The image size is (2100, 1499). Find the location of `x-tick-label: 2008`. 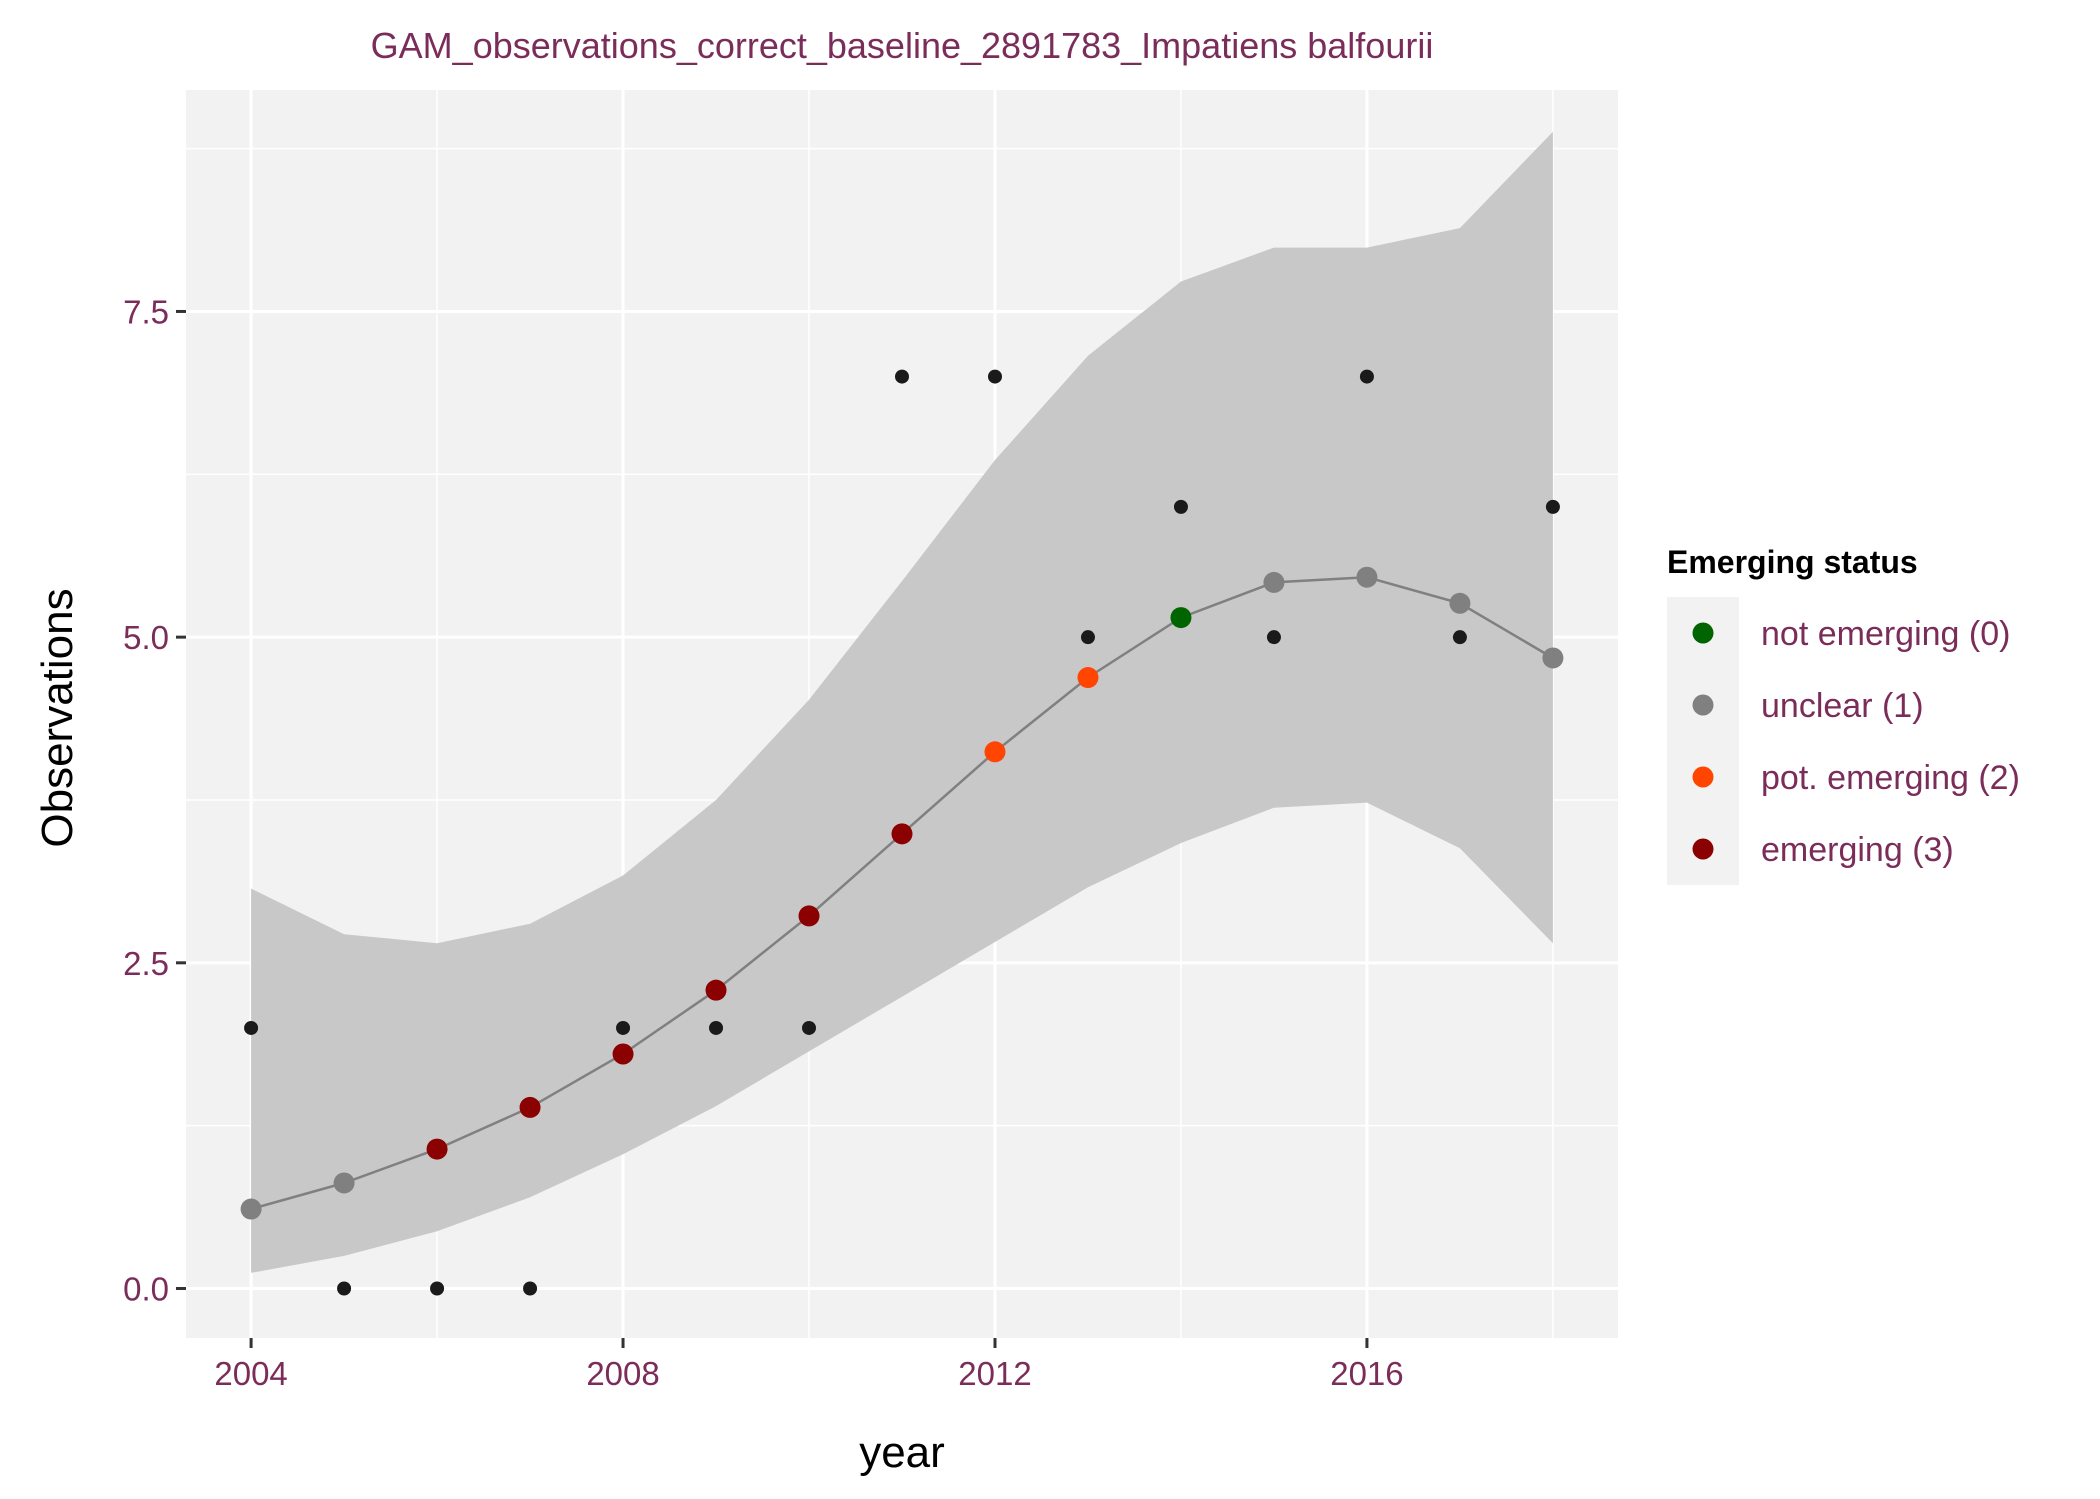

x-tick-label: 2008 is located at coordinates (622, 1373).